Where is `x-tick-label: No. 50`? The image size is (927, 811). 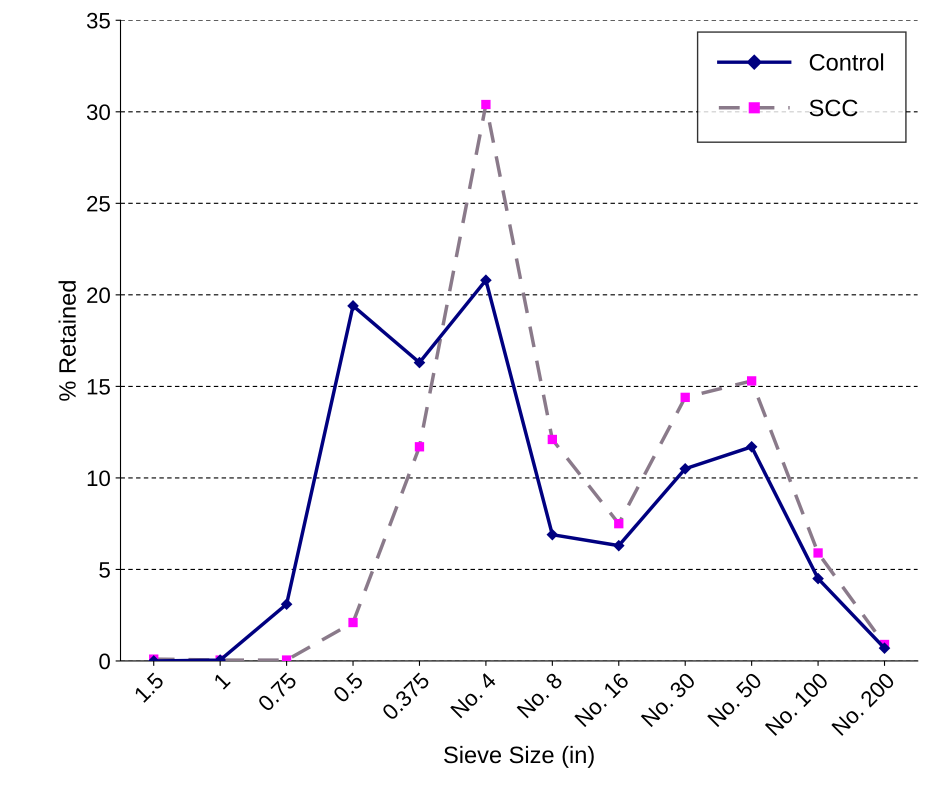 x-tick-label: No. 50 is located at coordinates (735, 700).